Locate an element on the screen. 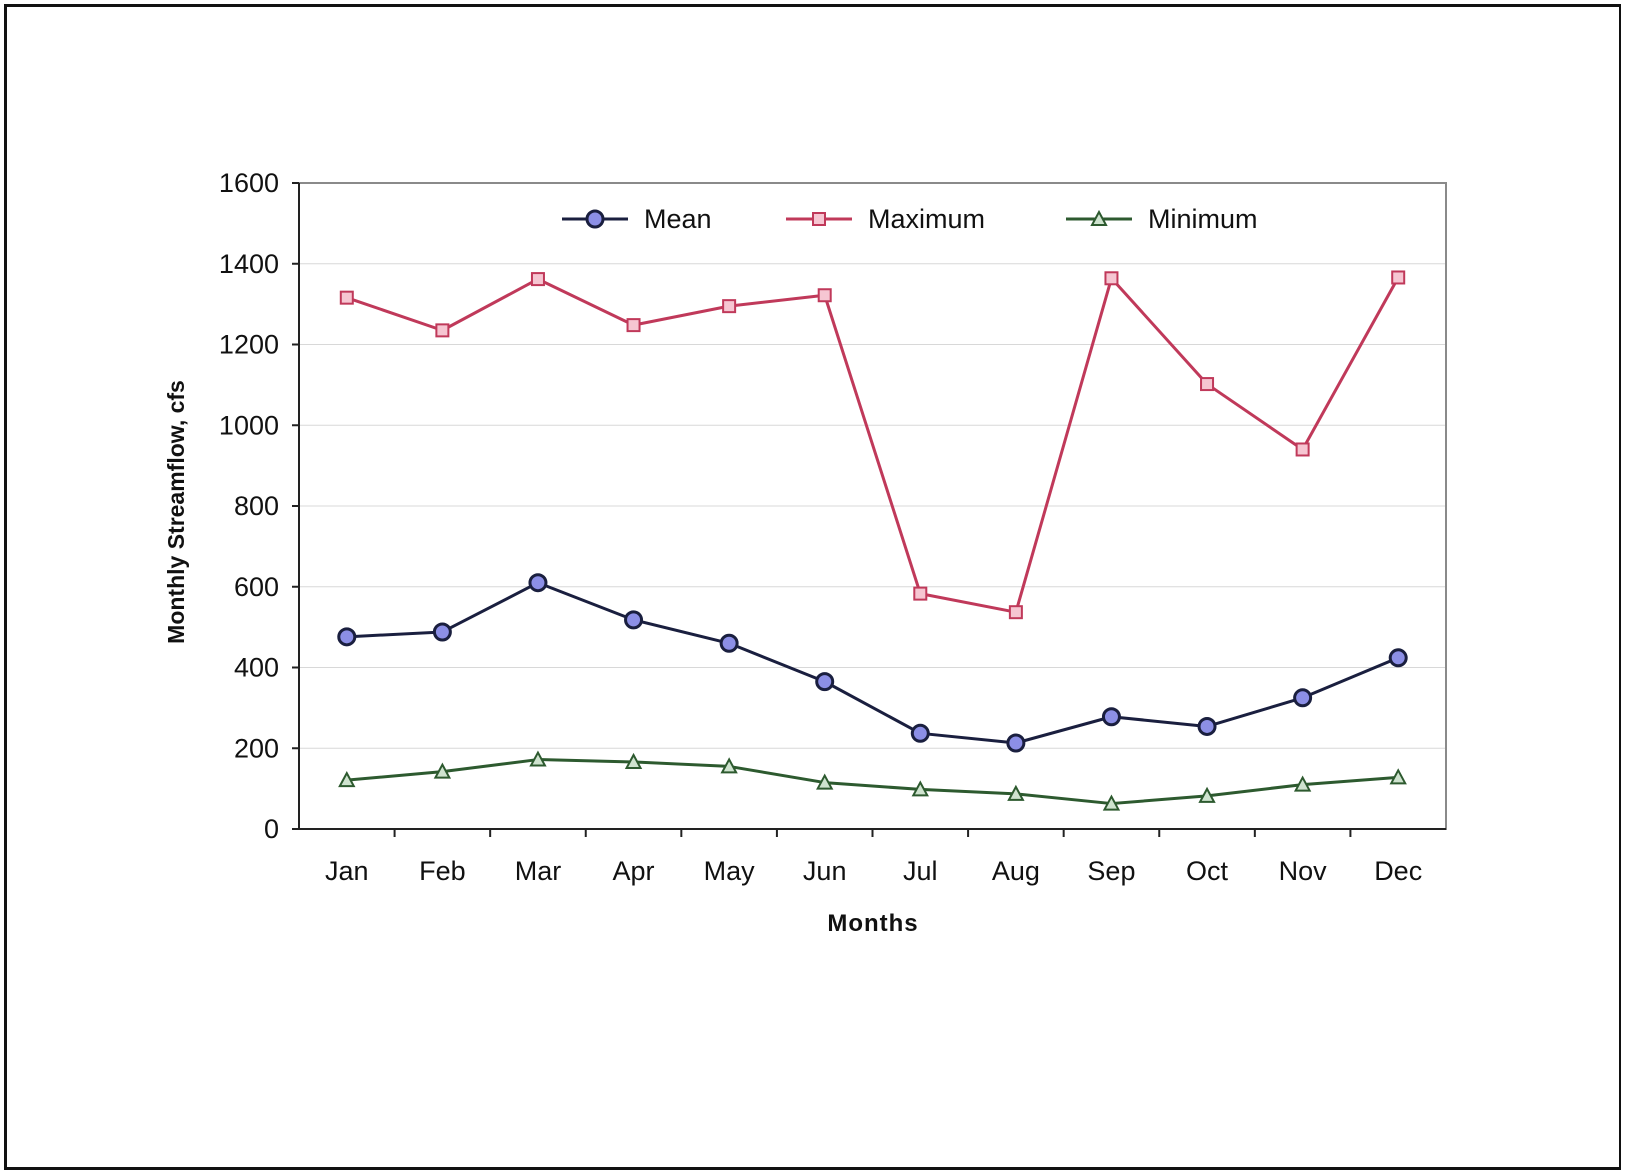  legend: Mean Maximum Minimum is located at coordinates (910, 219).